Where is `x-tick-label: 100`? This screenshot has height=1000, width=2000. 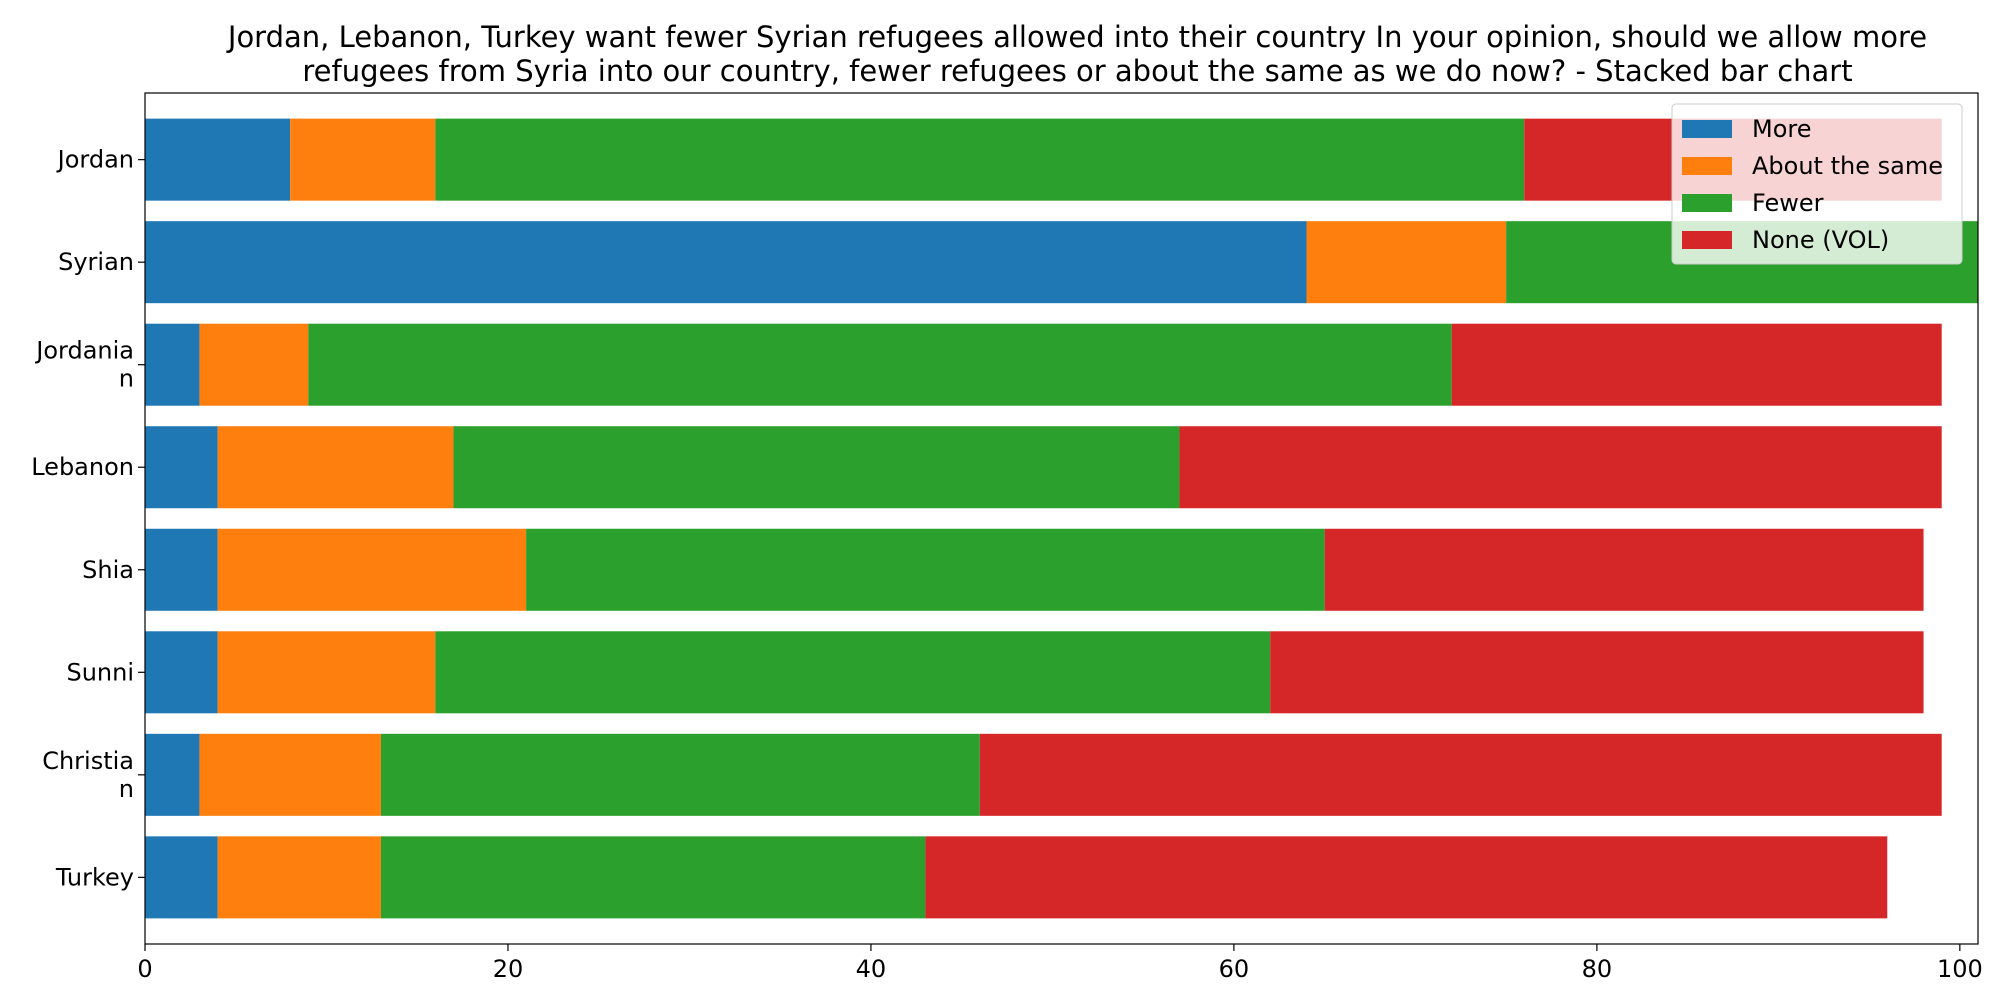
x-tick-label: 100 is located at coordinates (1960, 969).